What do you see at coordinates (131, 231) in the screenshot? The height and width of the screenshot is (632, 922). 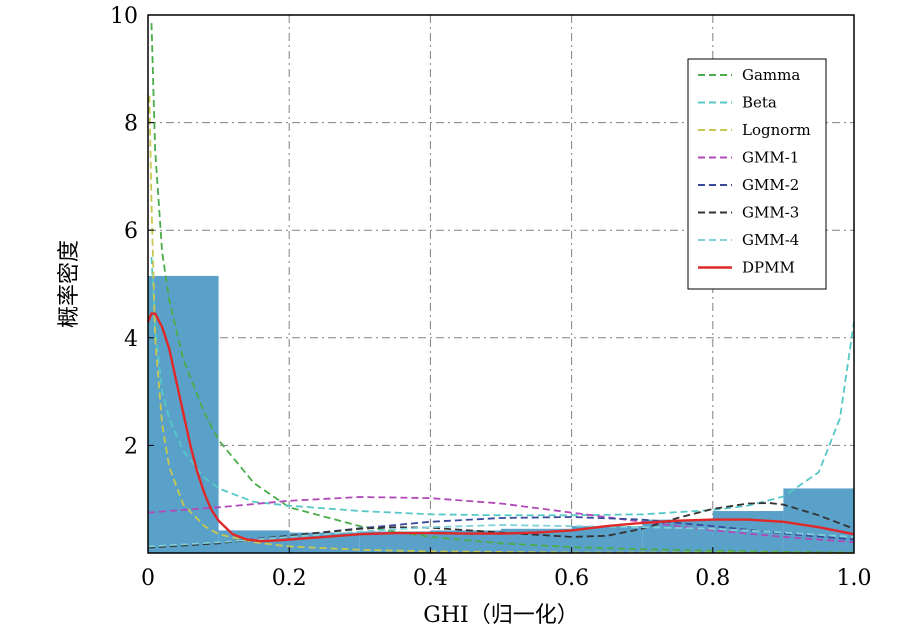 I see `y-tick-label: 6` at bounding box center [131, 231].